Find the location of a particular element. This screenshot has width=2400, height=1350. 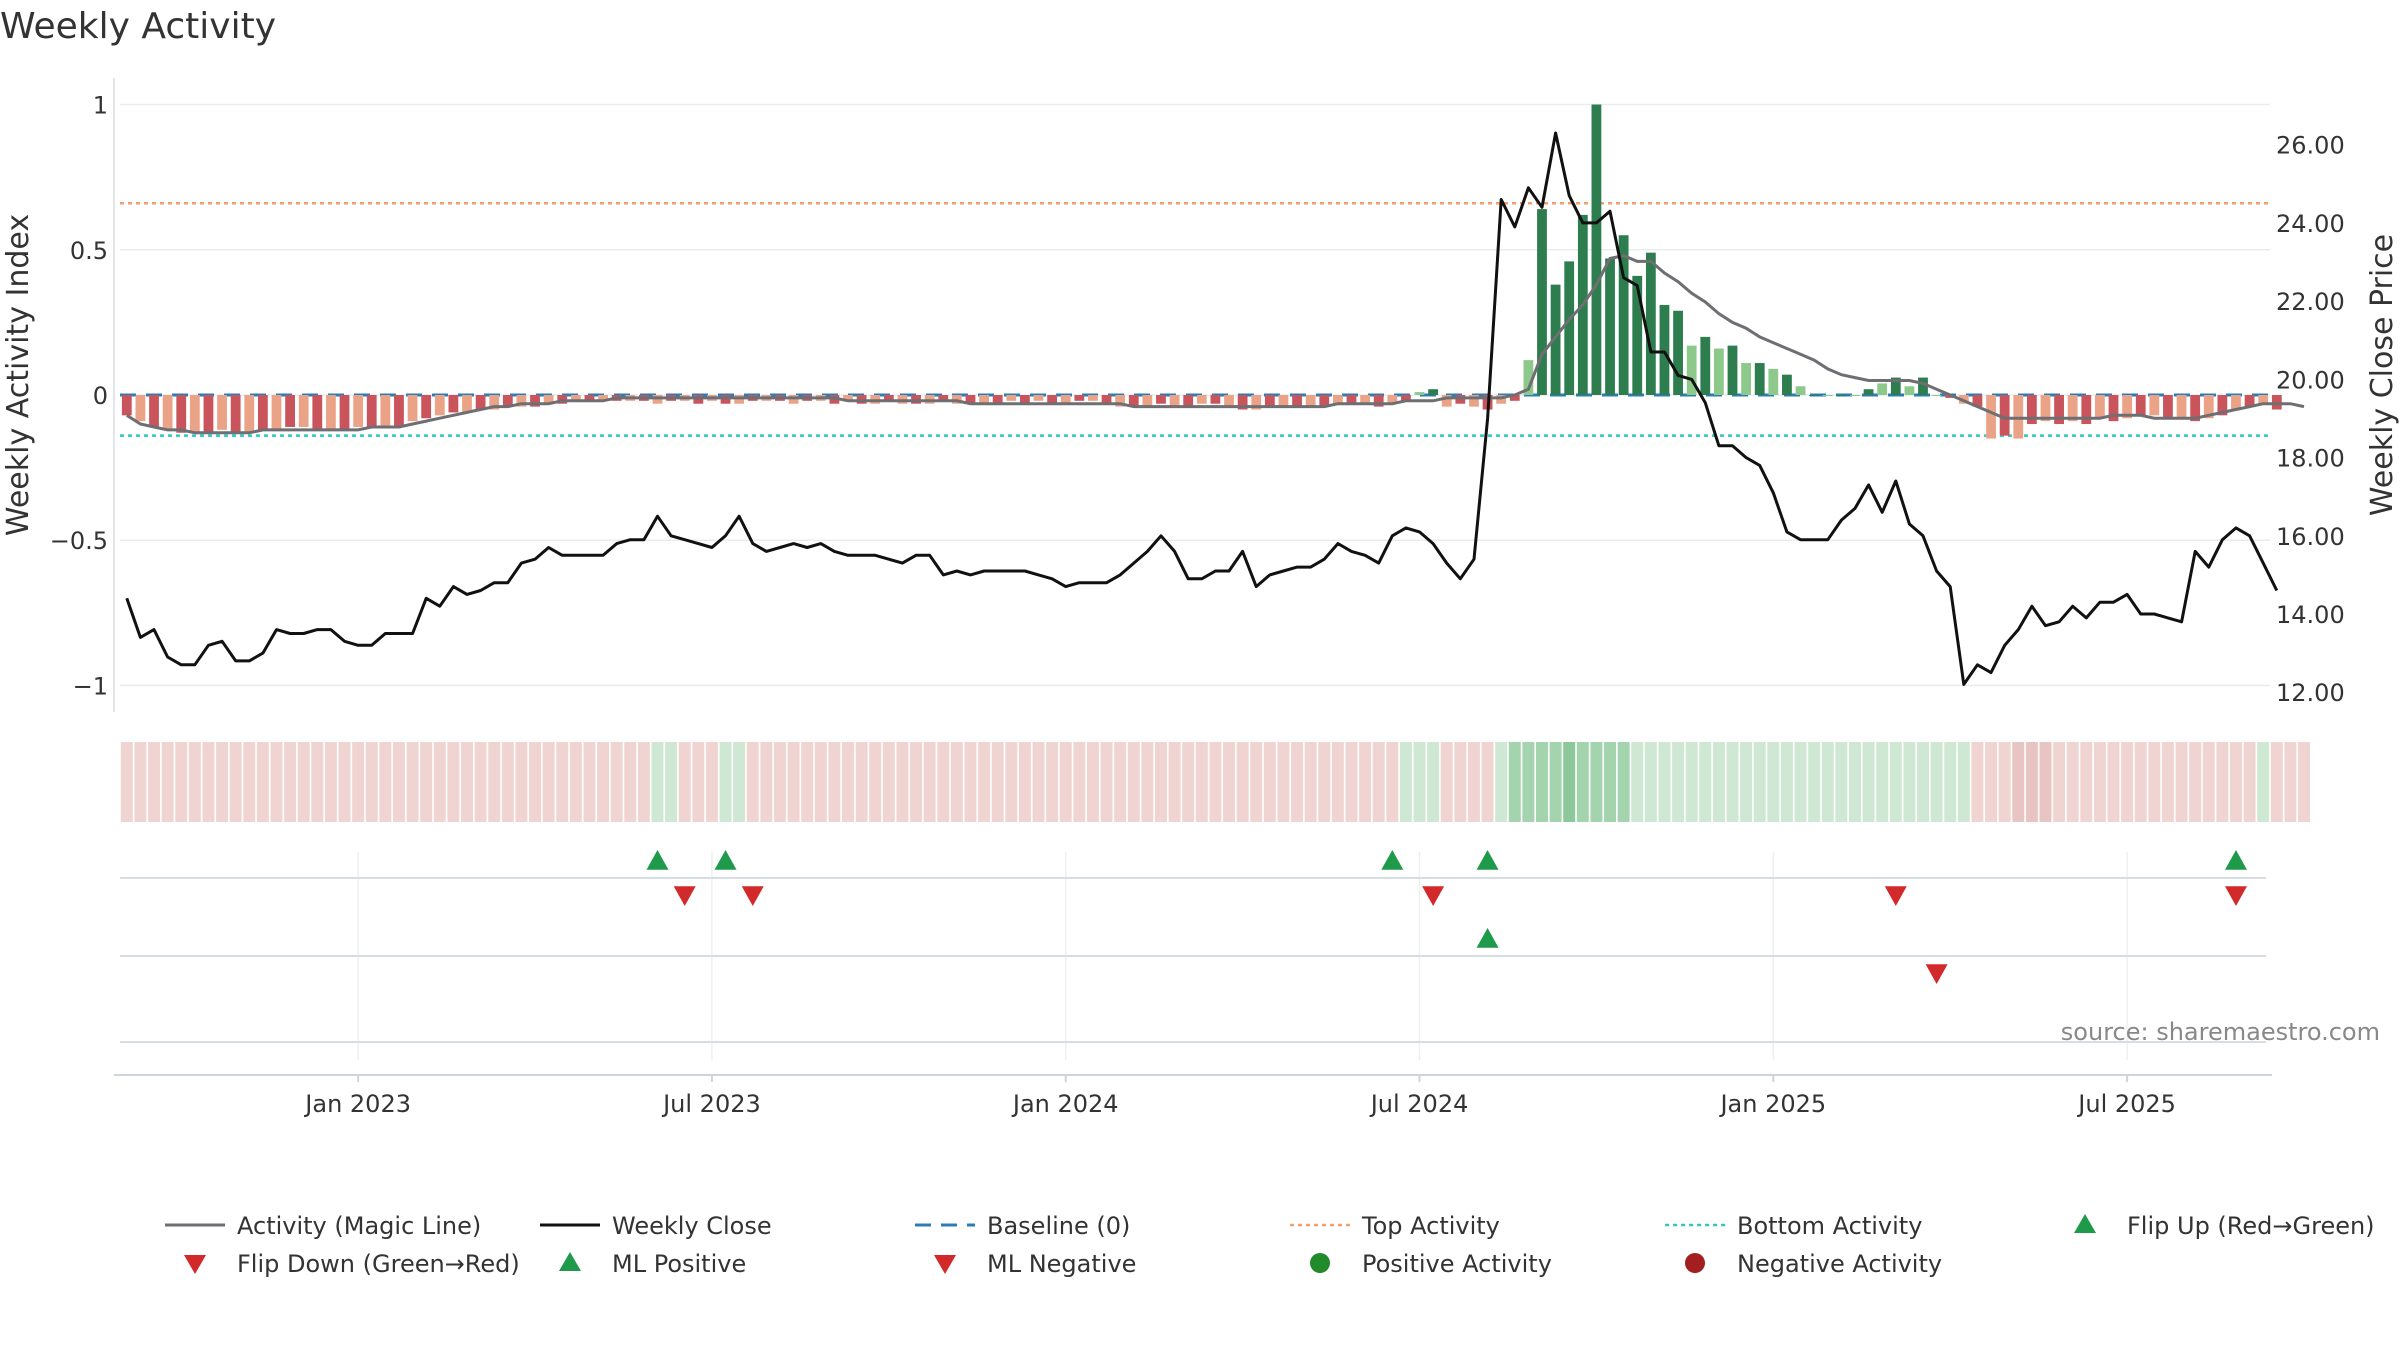

right-axis-label: Weekly Close Price is located at coordinates (2382, 375).